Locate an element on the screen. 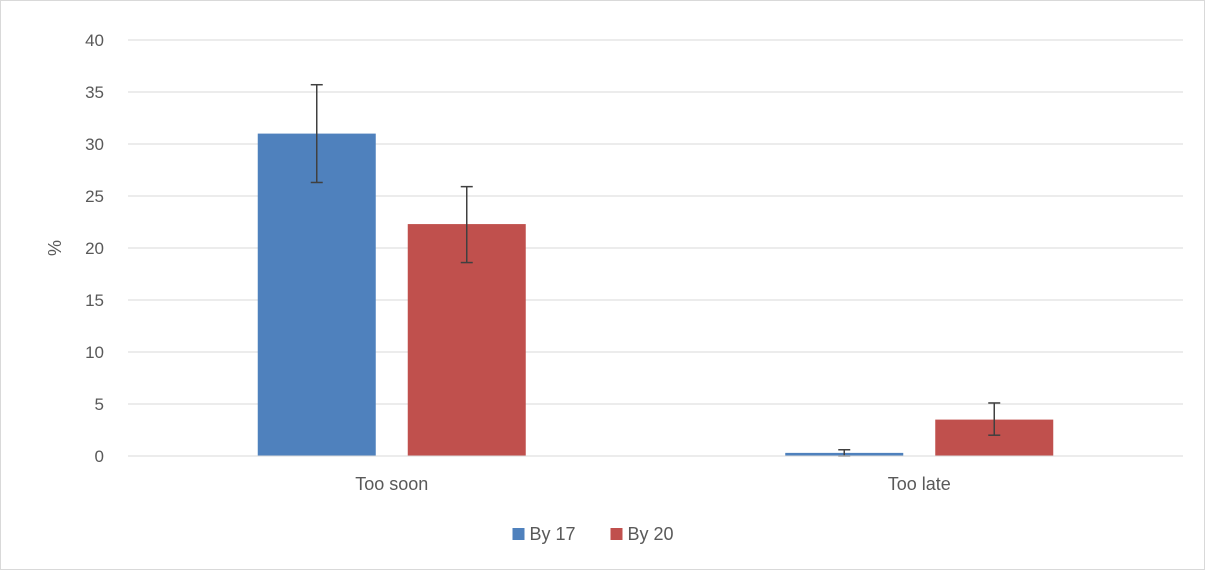  y-tick-label: 15 is located at coordinates (94, 300).